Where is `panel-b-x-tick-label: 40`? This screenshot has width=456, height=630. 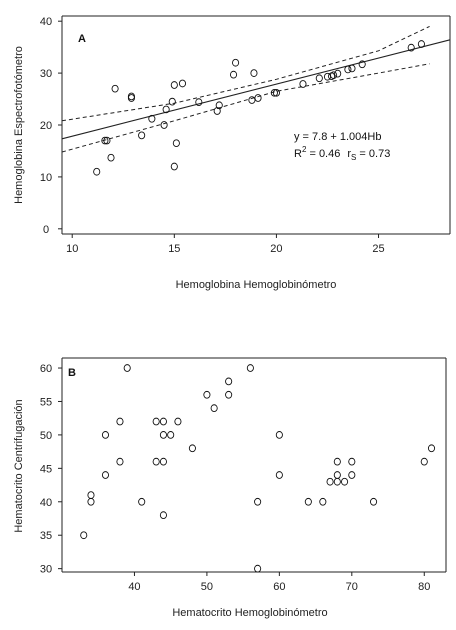
panel-b-x-tick-label: 40 is located at coordinates (134, 587).